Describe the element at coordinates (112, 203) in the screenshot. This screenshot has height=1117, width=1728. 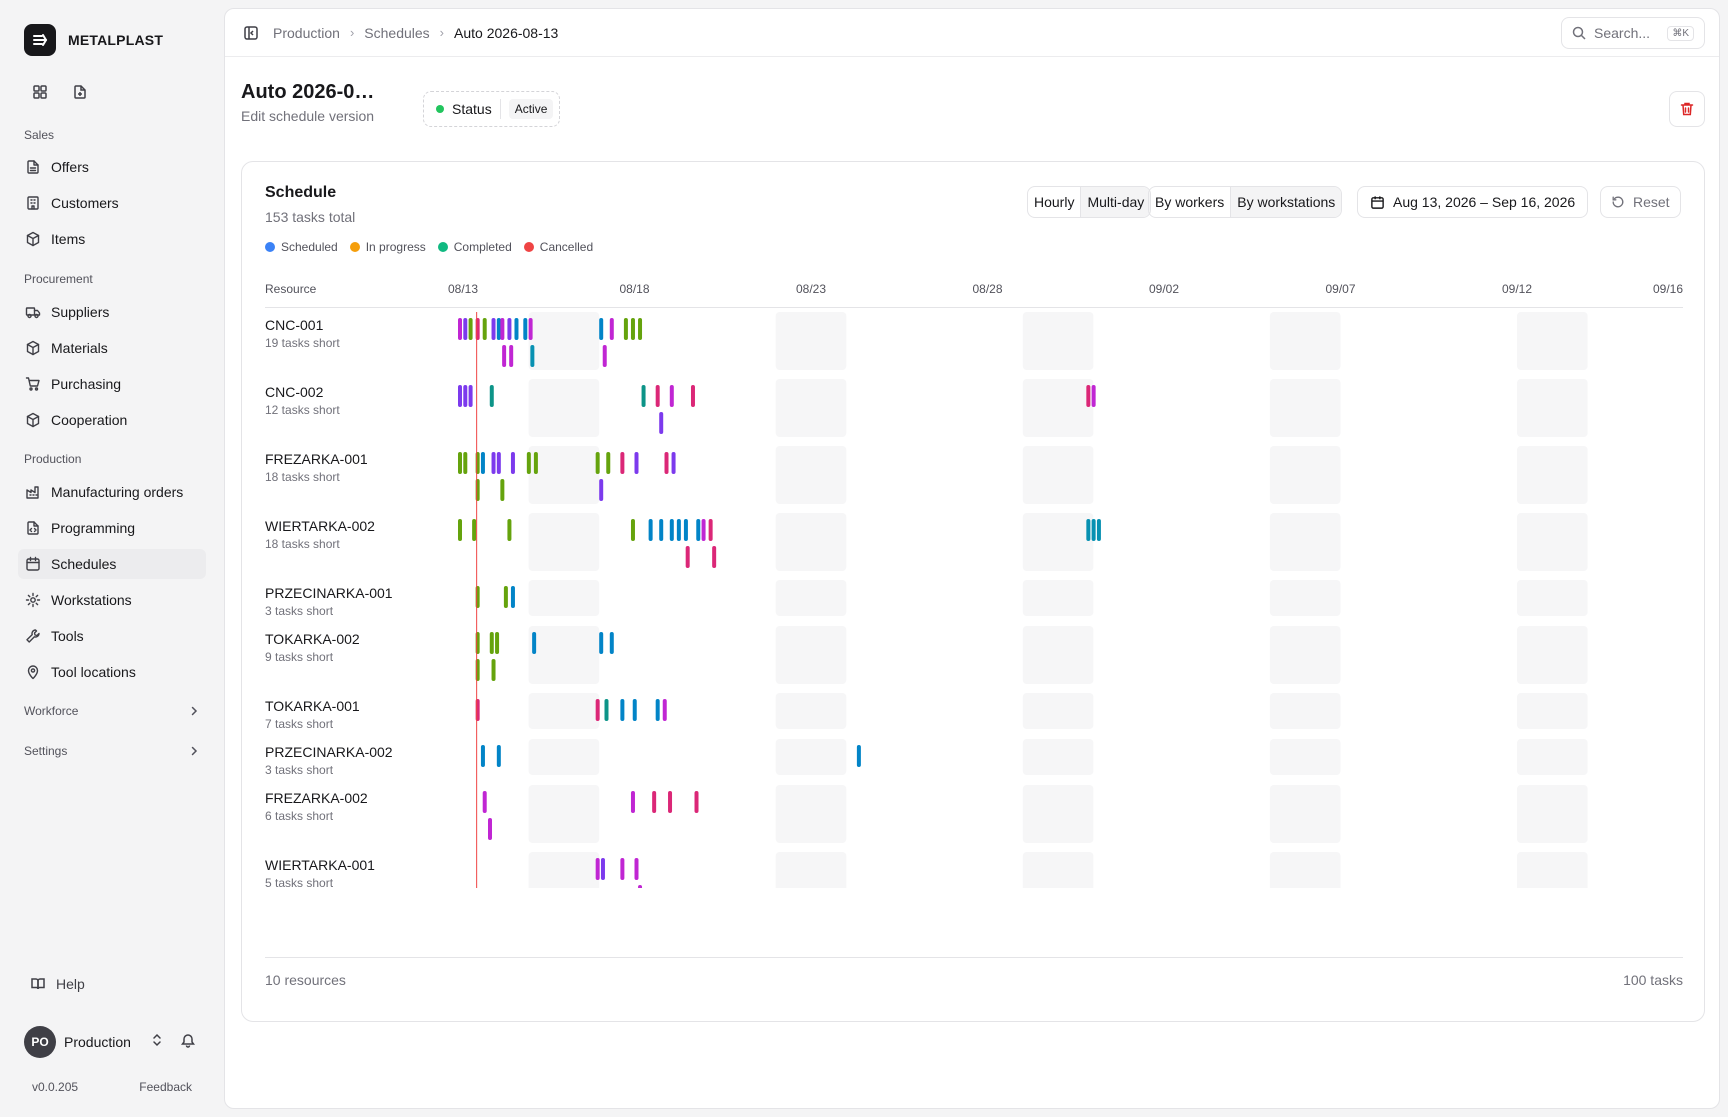
I see `sidebar-item-customers: Customers` at that location.